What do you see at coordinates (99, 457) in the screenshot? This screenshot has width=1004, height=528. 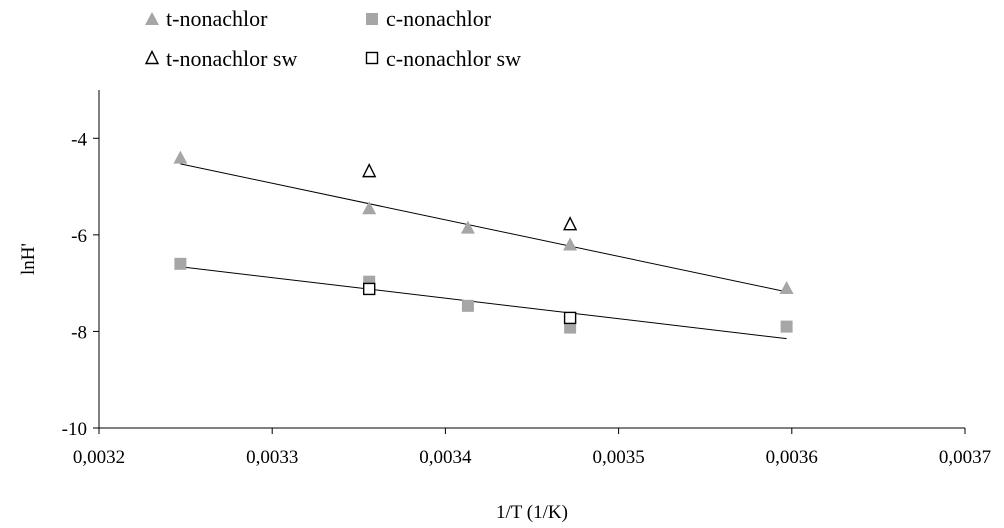 I see `x-tick-label: 0,0032` at bounding box center [99, 457].